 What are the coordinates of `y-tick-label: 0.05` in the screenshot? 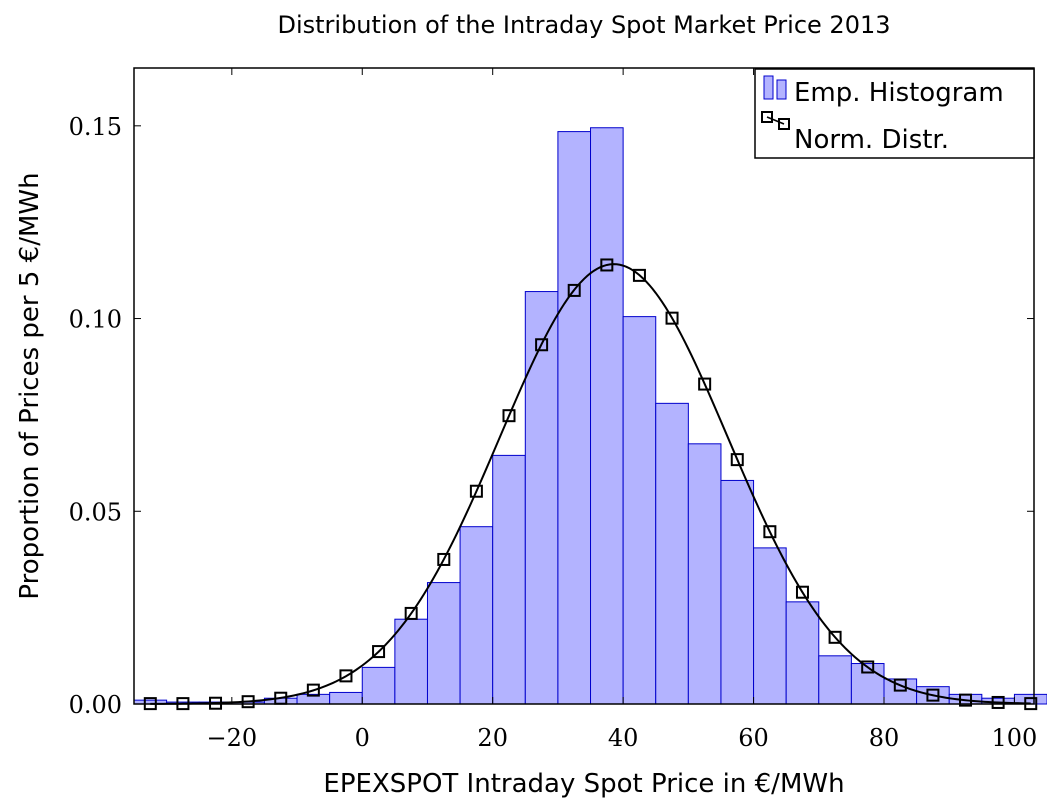 It's located at (95, 512).